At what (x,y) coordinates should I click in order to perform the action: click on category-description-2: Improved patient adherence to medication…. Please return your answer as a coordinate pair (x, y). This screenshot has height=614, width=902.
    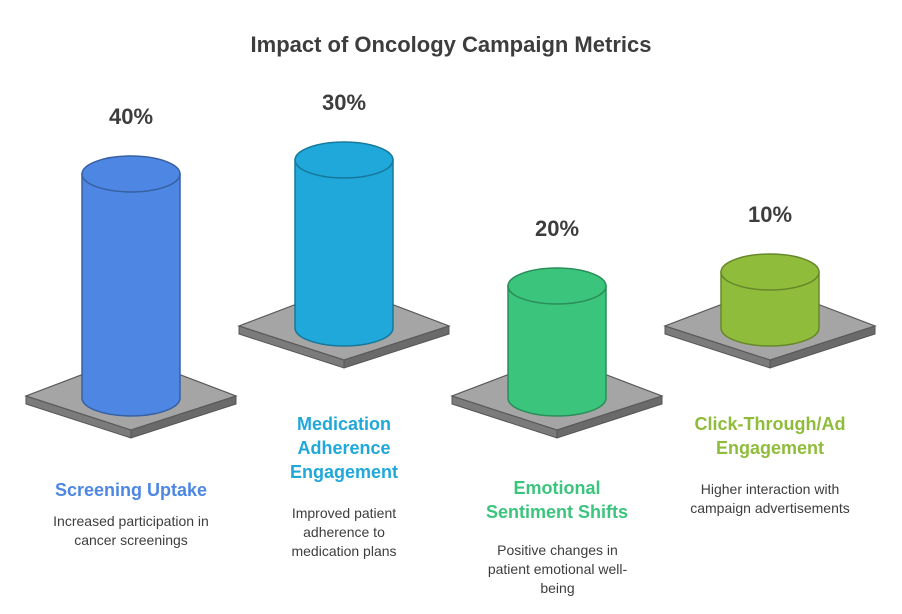
    Looking at the image, I should click on (344, 532).